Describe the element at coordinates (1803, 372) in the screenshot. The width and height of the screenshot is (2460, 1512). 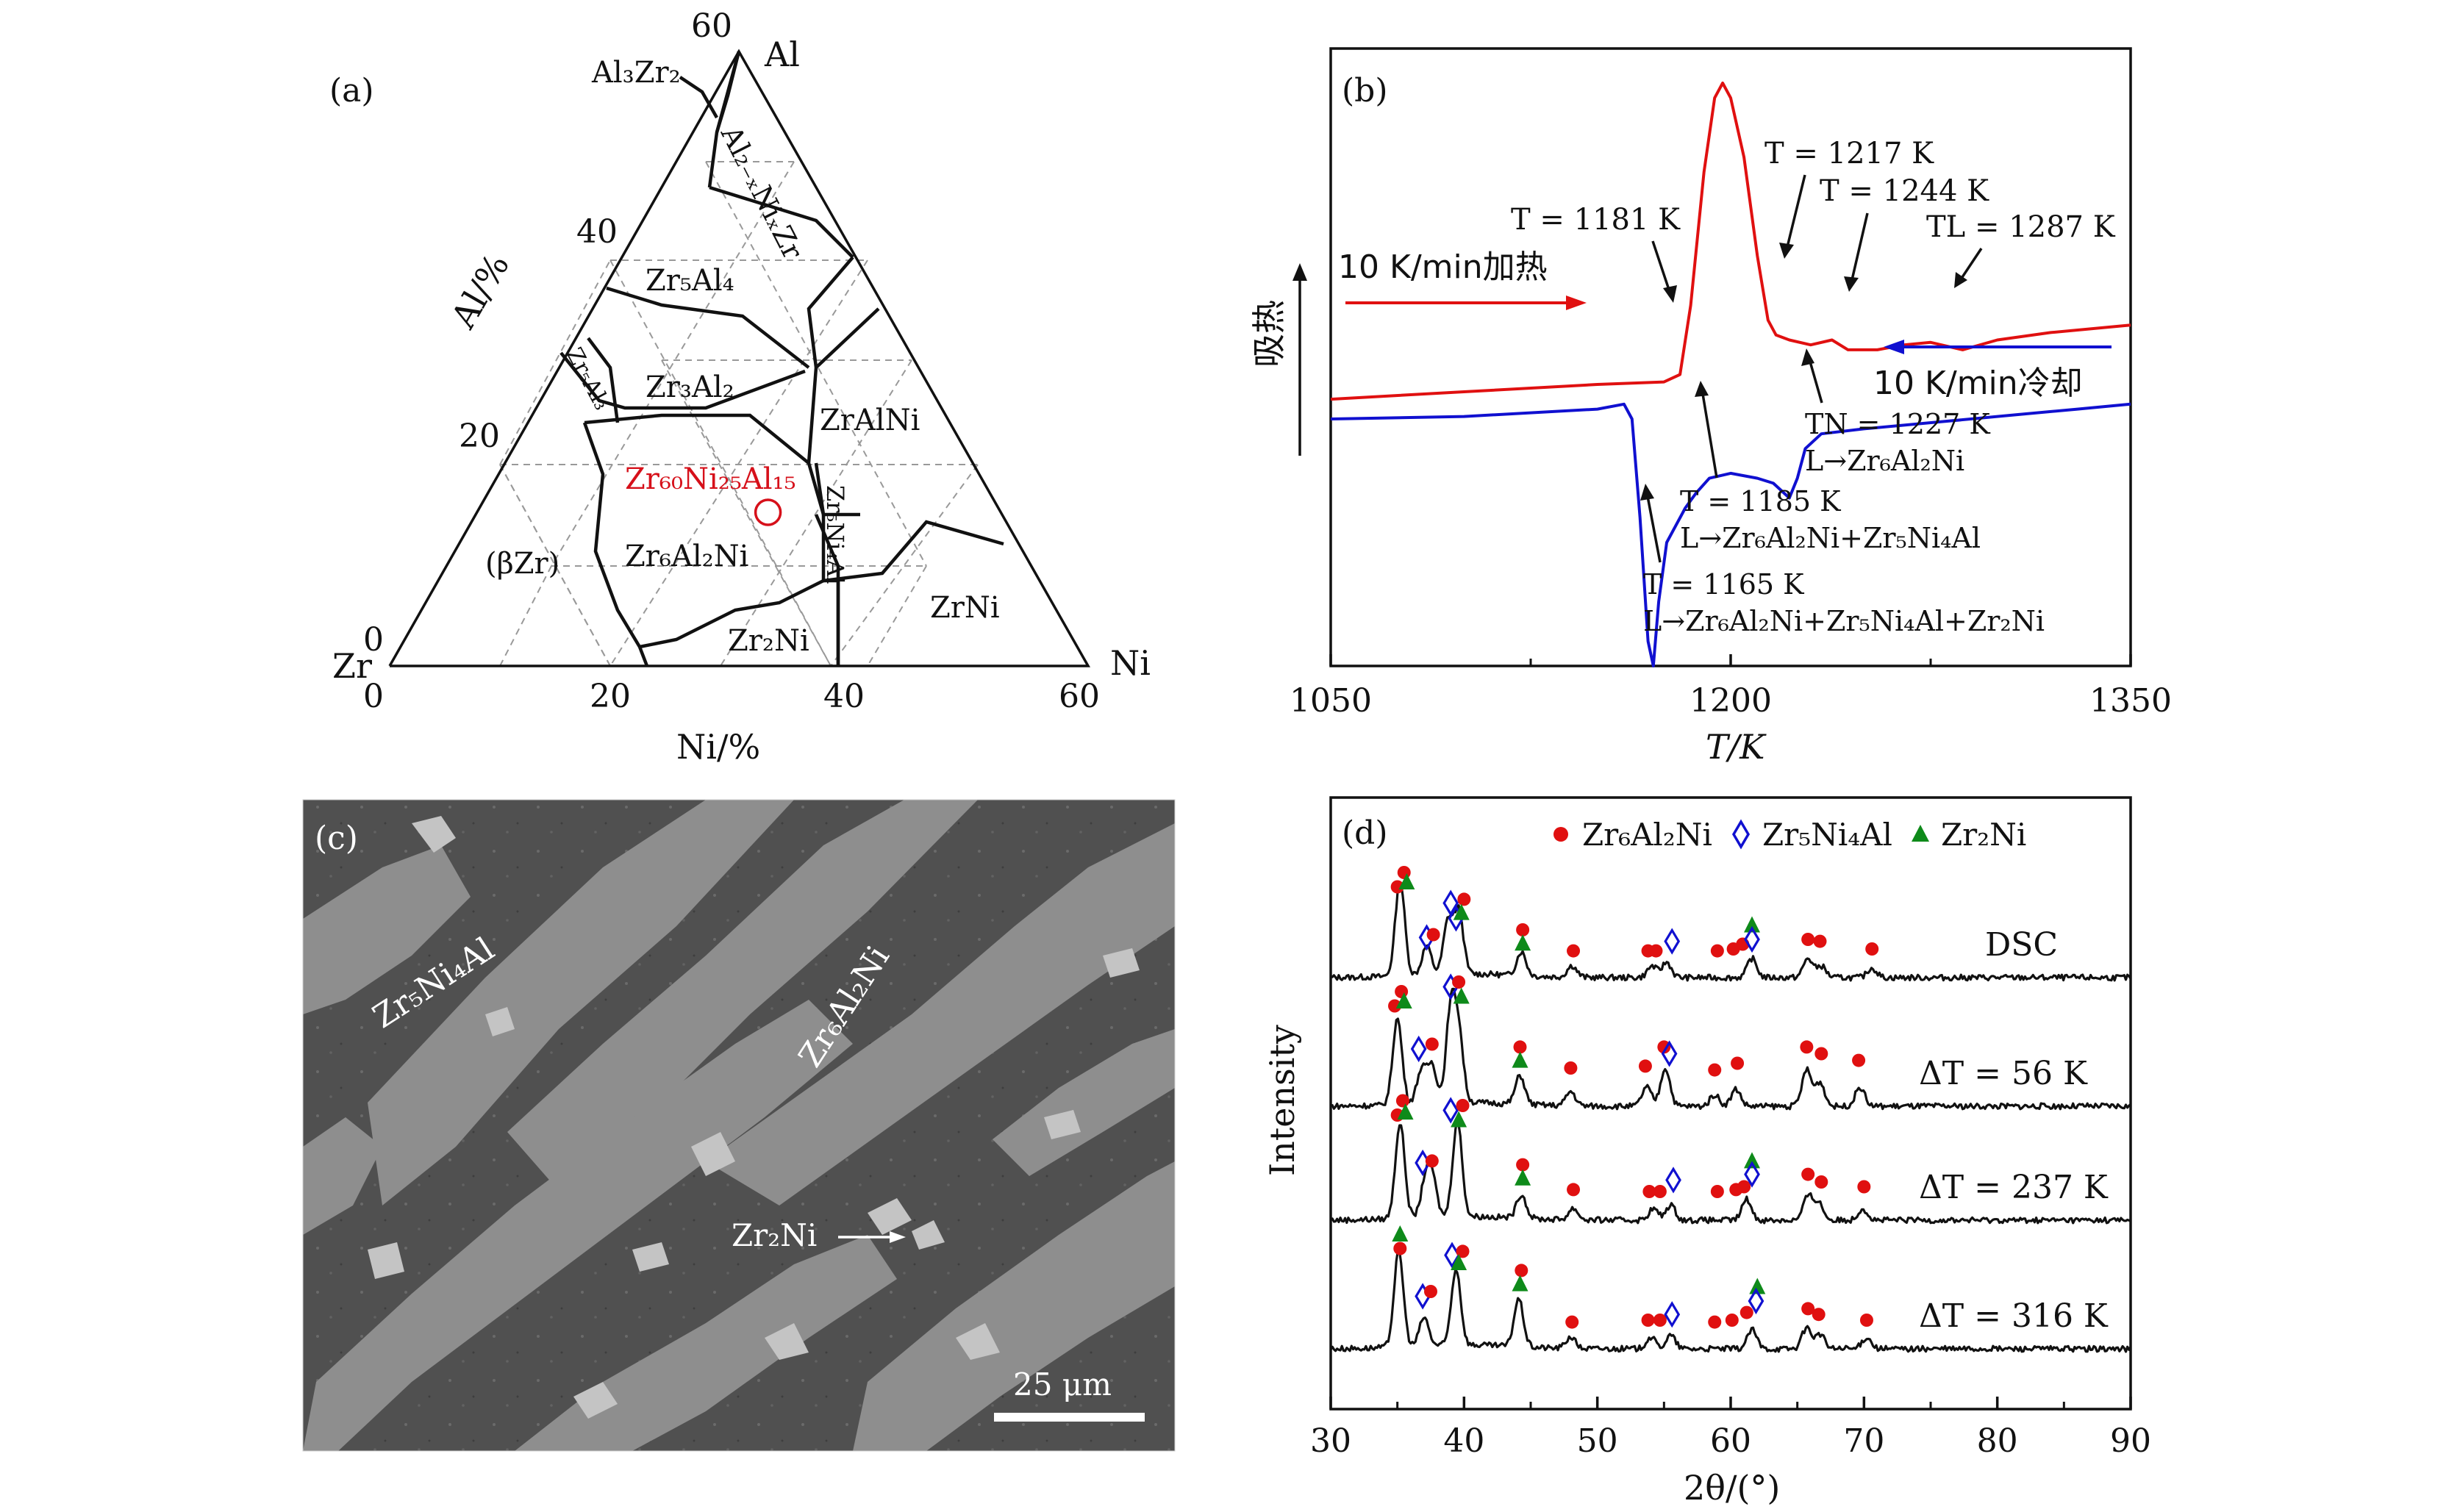
I see `annotation-arrow-heads` at that location.